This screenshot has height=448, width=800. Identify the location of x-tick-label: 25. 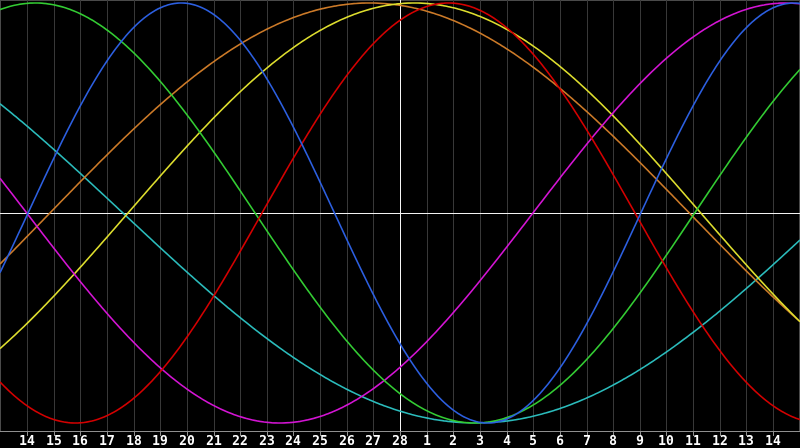
(320, 441).